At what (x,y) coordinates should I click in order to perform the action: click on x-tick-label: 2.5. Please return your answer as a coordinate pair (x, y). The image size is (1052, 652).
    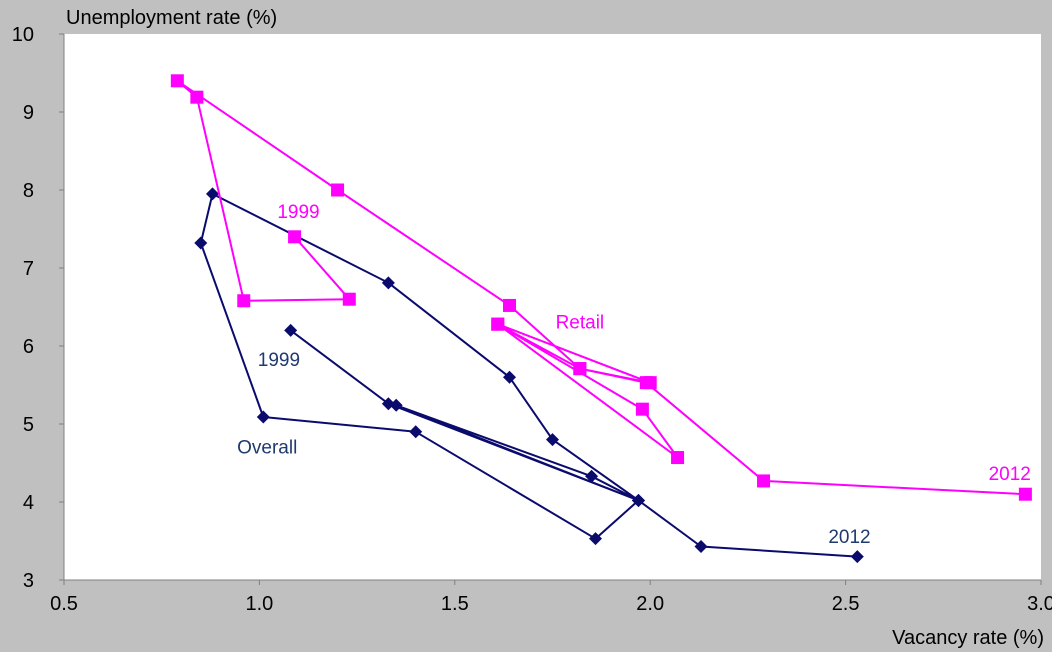
    Looking at the image, I should click on (846, 604).